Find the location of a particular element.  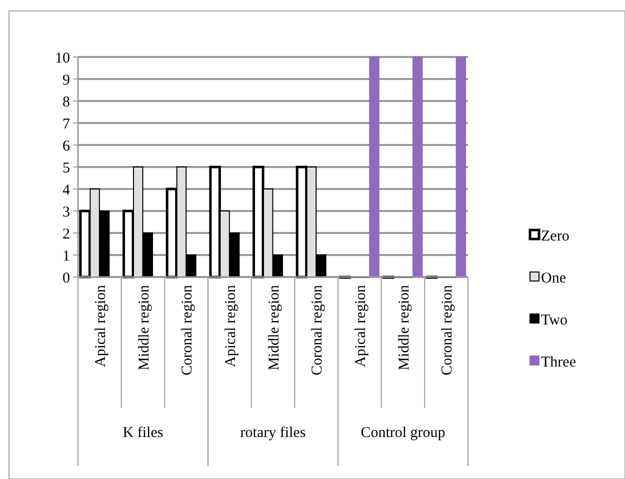

y-tick-label: 6 is located at coordinates (66, 146).